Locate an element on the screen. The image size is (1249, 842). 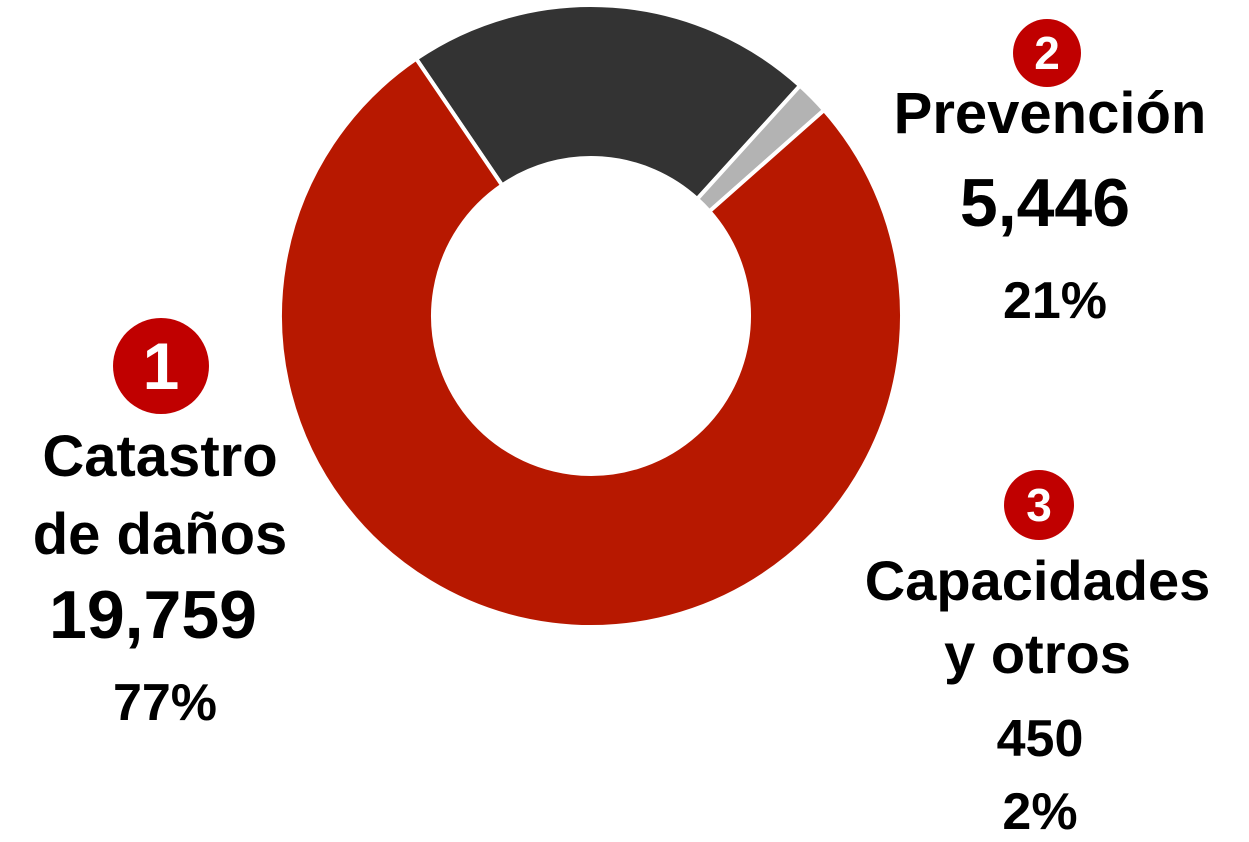
slice-percent-catastro: 77% is located at coordinates (165, 703).